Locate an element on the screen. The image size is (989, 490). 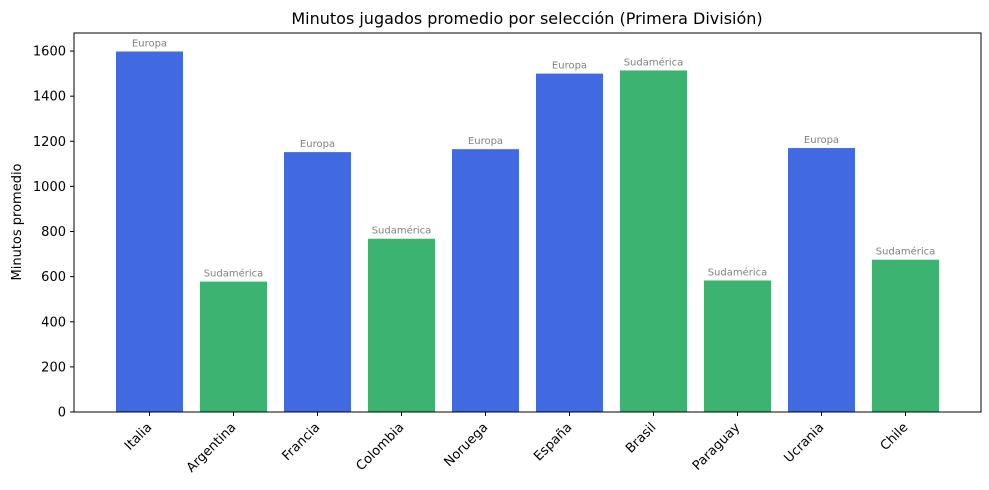
x-tick-label: España is located at coordinates (553, 442).